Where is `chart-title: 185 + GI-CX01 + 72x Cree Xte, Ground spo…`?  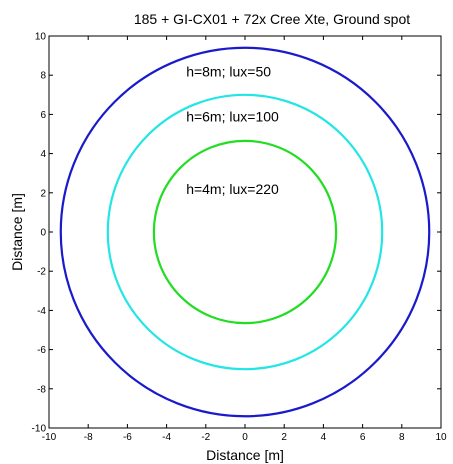 chart-title: 185 + GI-CX01 + 72x Cree Xte, Ground spo… is located at coordinates (272, 19).